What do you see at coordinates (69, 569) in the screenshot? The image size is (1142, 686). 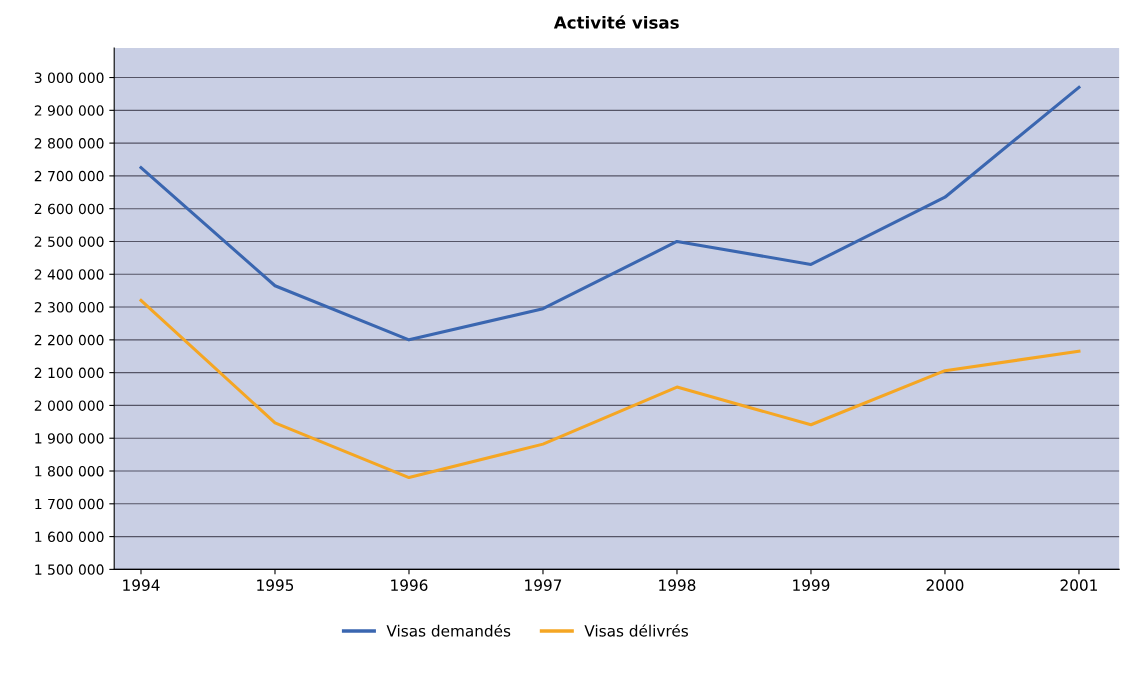 I see `y-tick-label: 1 500 000` at bounding box center [69, 569].